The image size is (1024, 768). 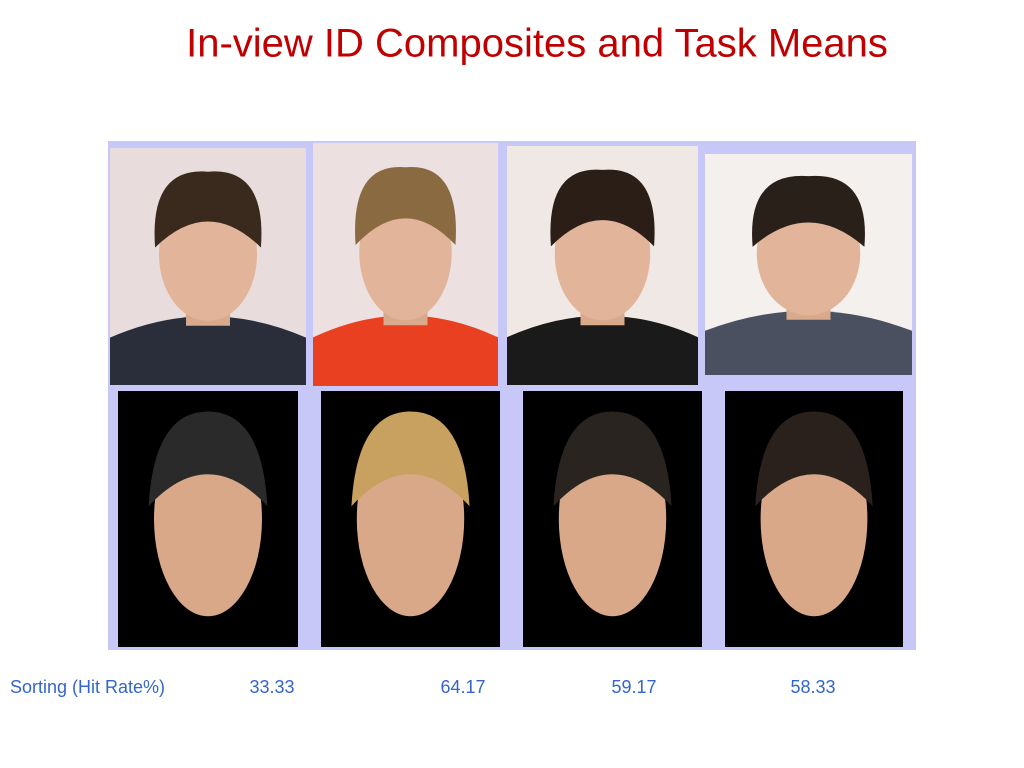 What do you see at coordinates (542, 687) in the screenshot?
I see `score-row: 33.33 64.17 59.17 58.33` at bounding box center [542, 687].